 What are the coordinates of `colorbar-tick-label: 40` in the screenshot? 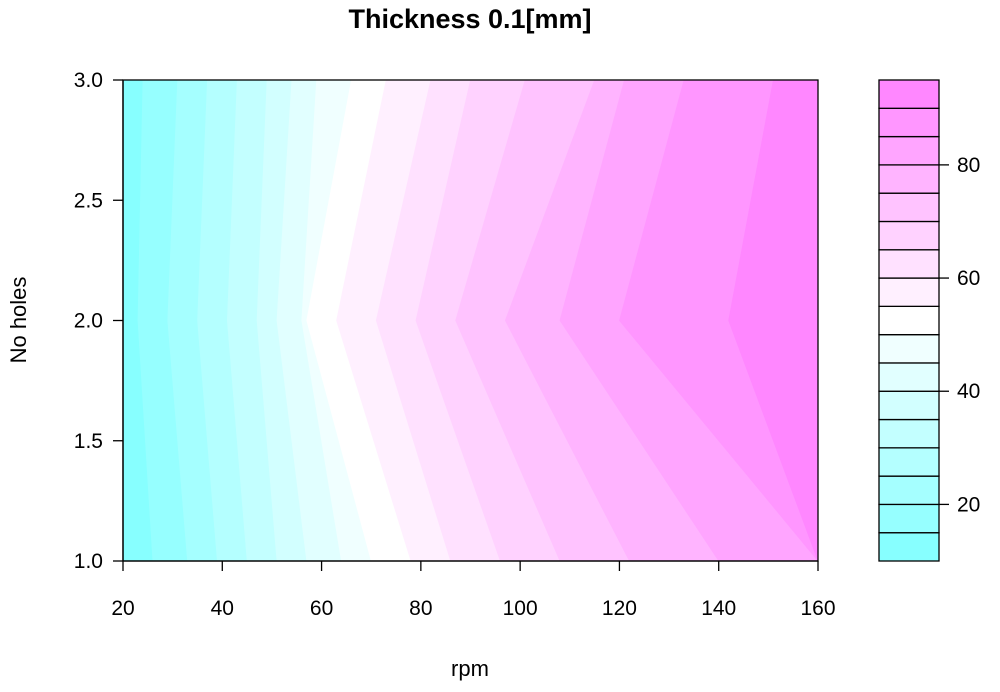 It's located at (968, 391).